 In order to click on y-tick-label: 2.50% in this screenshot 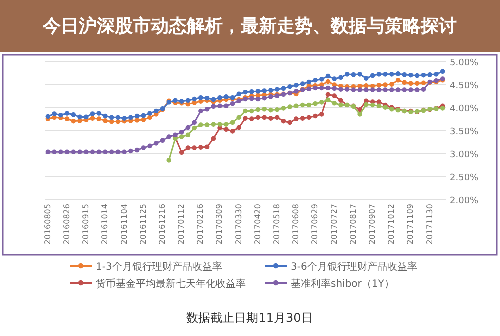, I will do `click(465, 179)`.